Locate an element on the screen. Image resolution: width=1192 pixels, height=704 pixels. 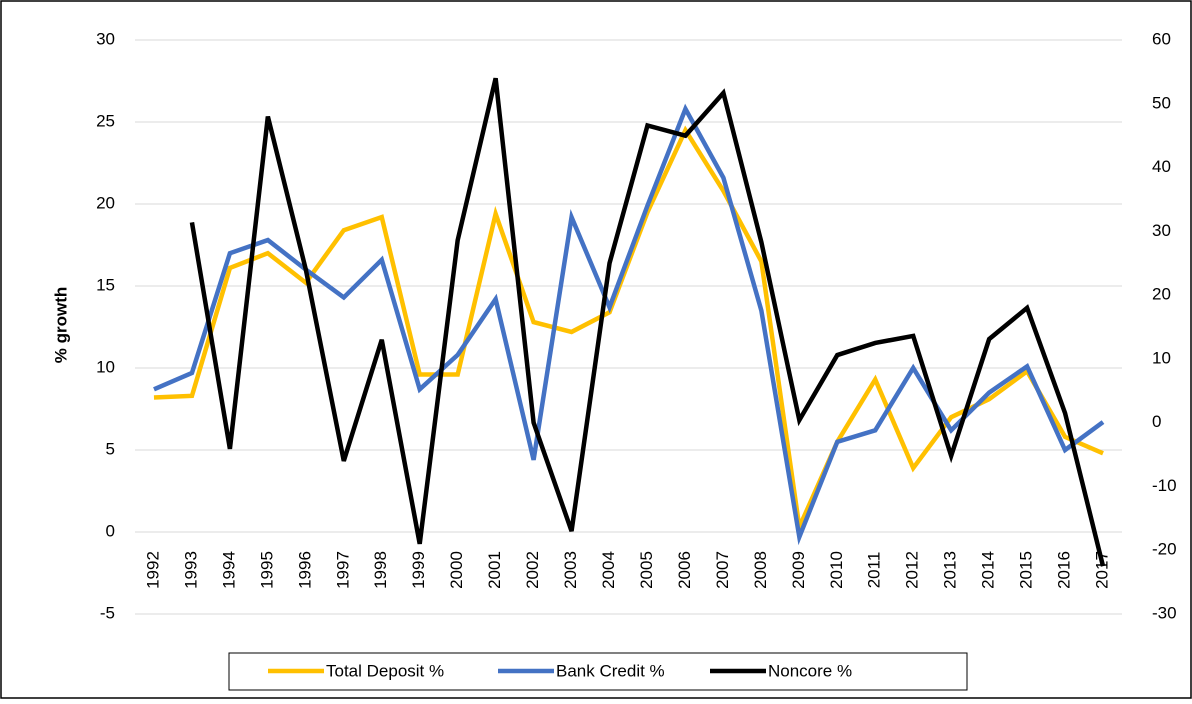
x-tick-label: 1999 is located at coordinates (418, 570).